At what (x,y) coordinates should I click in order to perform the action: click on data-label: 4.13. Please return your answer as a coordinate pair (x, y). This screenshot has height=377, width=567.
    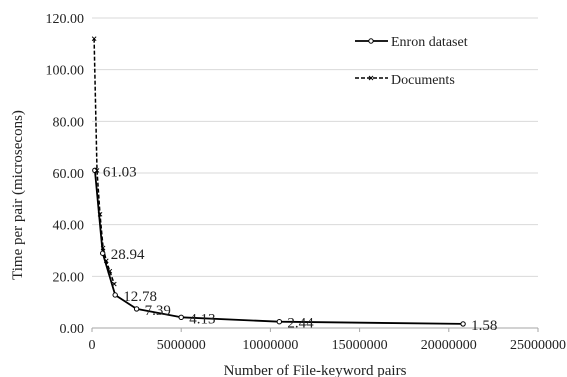
    Looking at the image, I should click on (202, 319).